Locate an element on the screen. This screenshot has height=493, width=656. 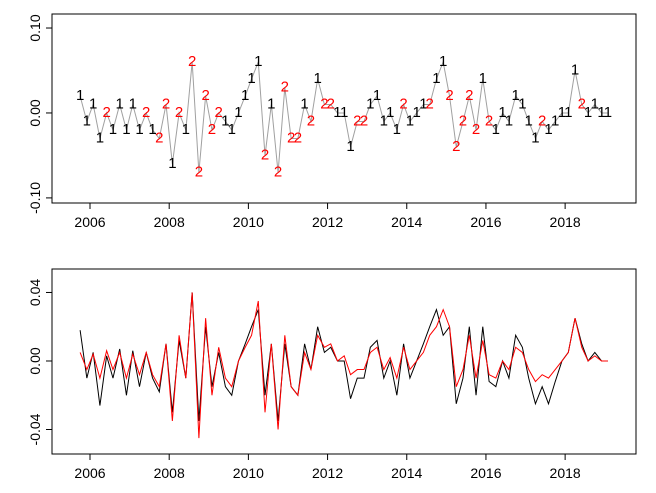
y-tick-label: 0.10 is located at coordinates (35, 27).